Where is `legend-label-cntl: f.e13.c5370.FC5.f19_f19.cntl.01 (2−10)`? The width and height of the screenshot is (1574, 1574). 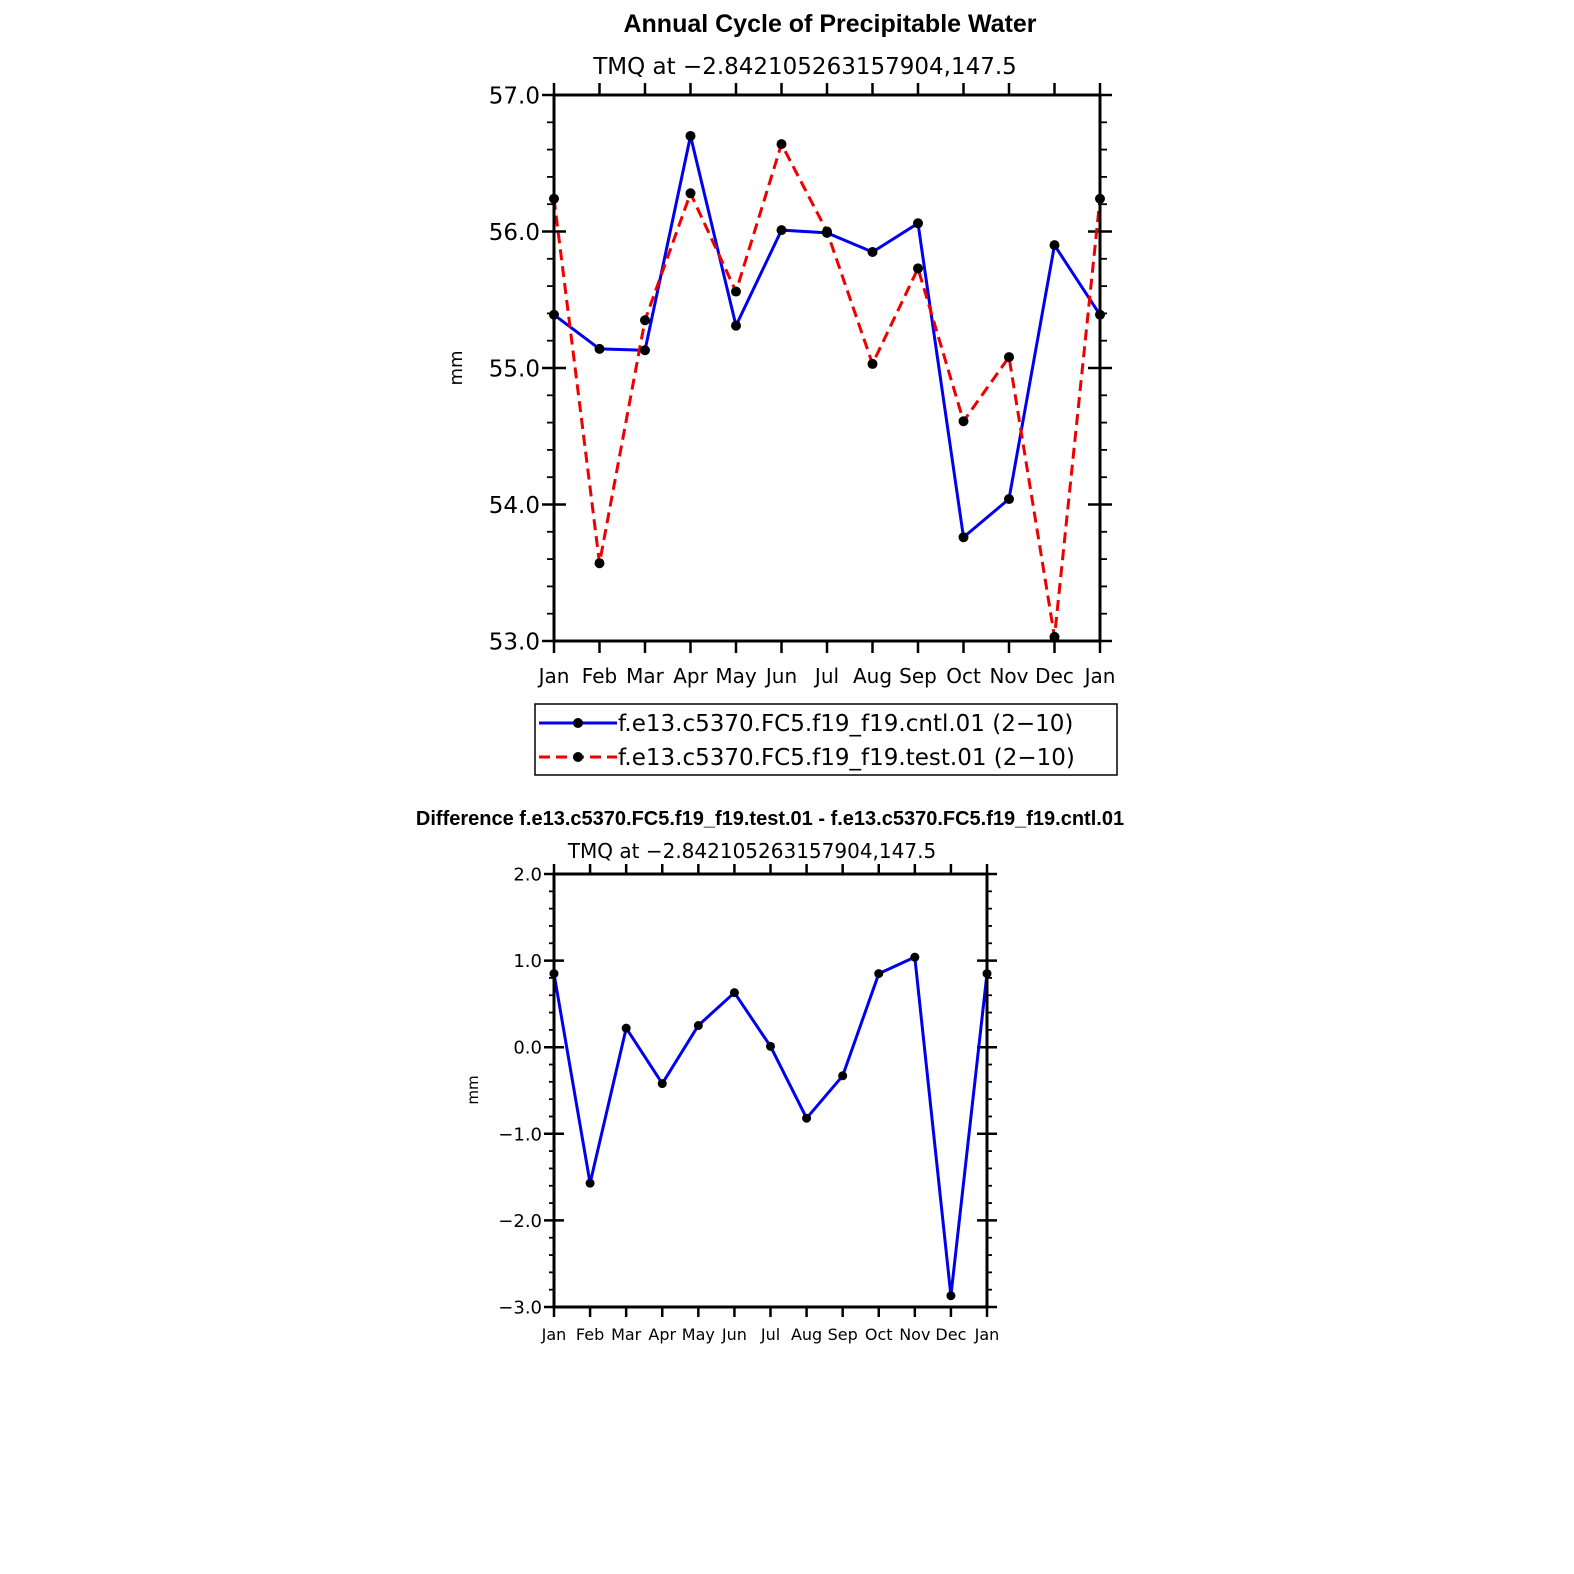
legend-label-cntl: f.e13.c5370.FC5.f19_f19.cntl.01 (2−10) is located at coordinates (845, 724).